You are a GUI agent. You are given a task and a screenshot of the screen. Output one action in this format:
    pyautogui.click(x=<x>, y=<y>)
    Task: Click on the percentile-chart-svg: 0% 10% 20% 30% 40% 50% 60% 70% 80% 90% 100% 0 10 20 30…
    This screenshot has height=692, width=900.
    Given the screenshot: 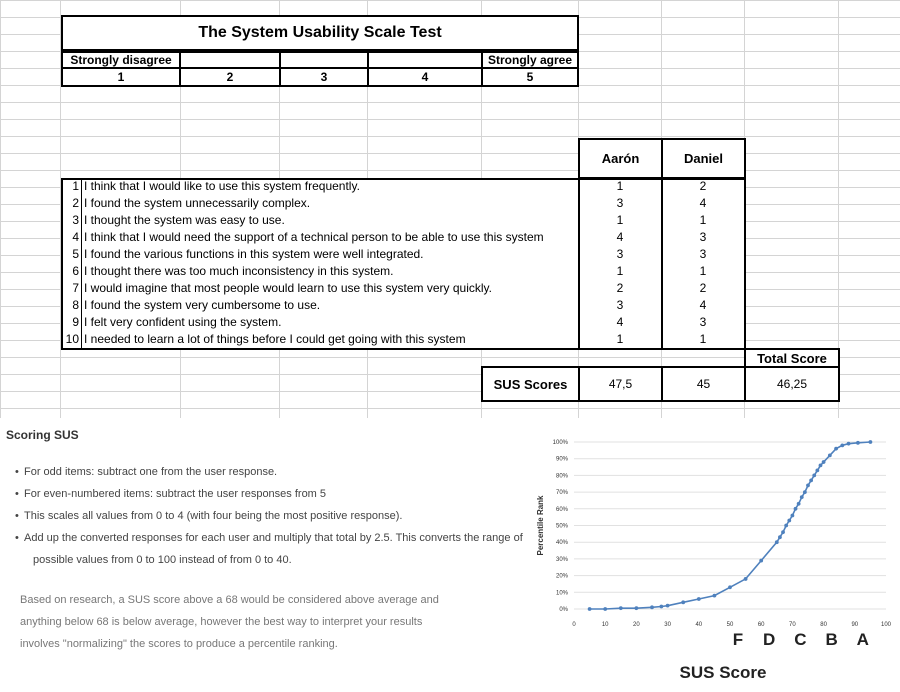 What is the action you would take?
    pyautogui.click(x=714, y=561)
    